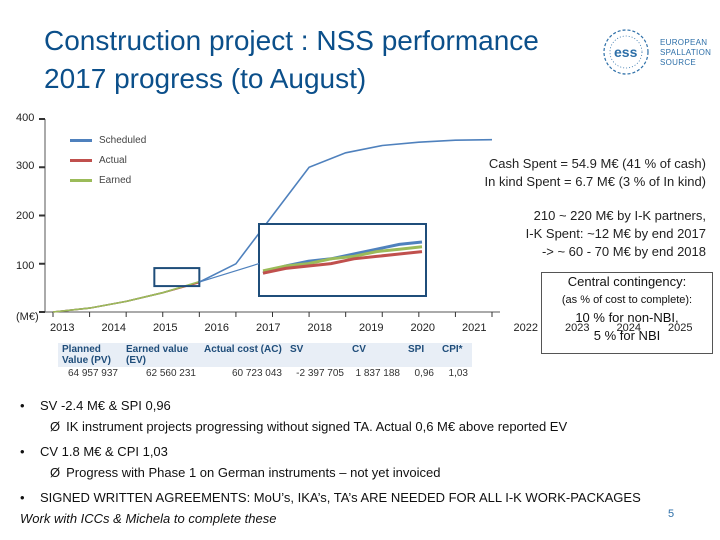 The width and height of the screenshot is (720, 540). Describe the element at coordinates (628, 328) in the screenshot. I see `x-tick-label: 2024` at that location.